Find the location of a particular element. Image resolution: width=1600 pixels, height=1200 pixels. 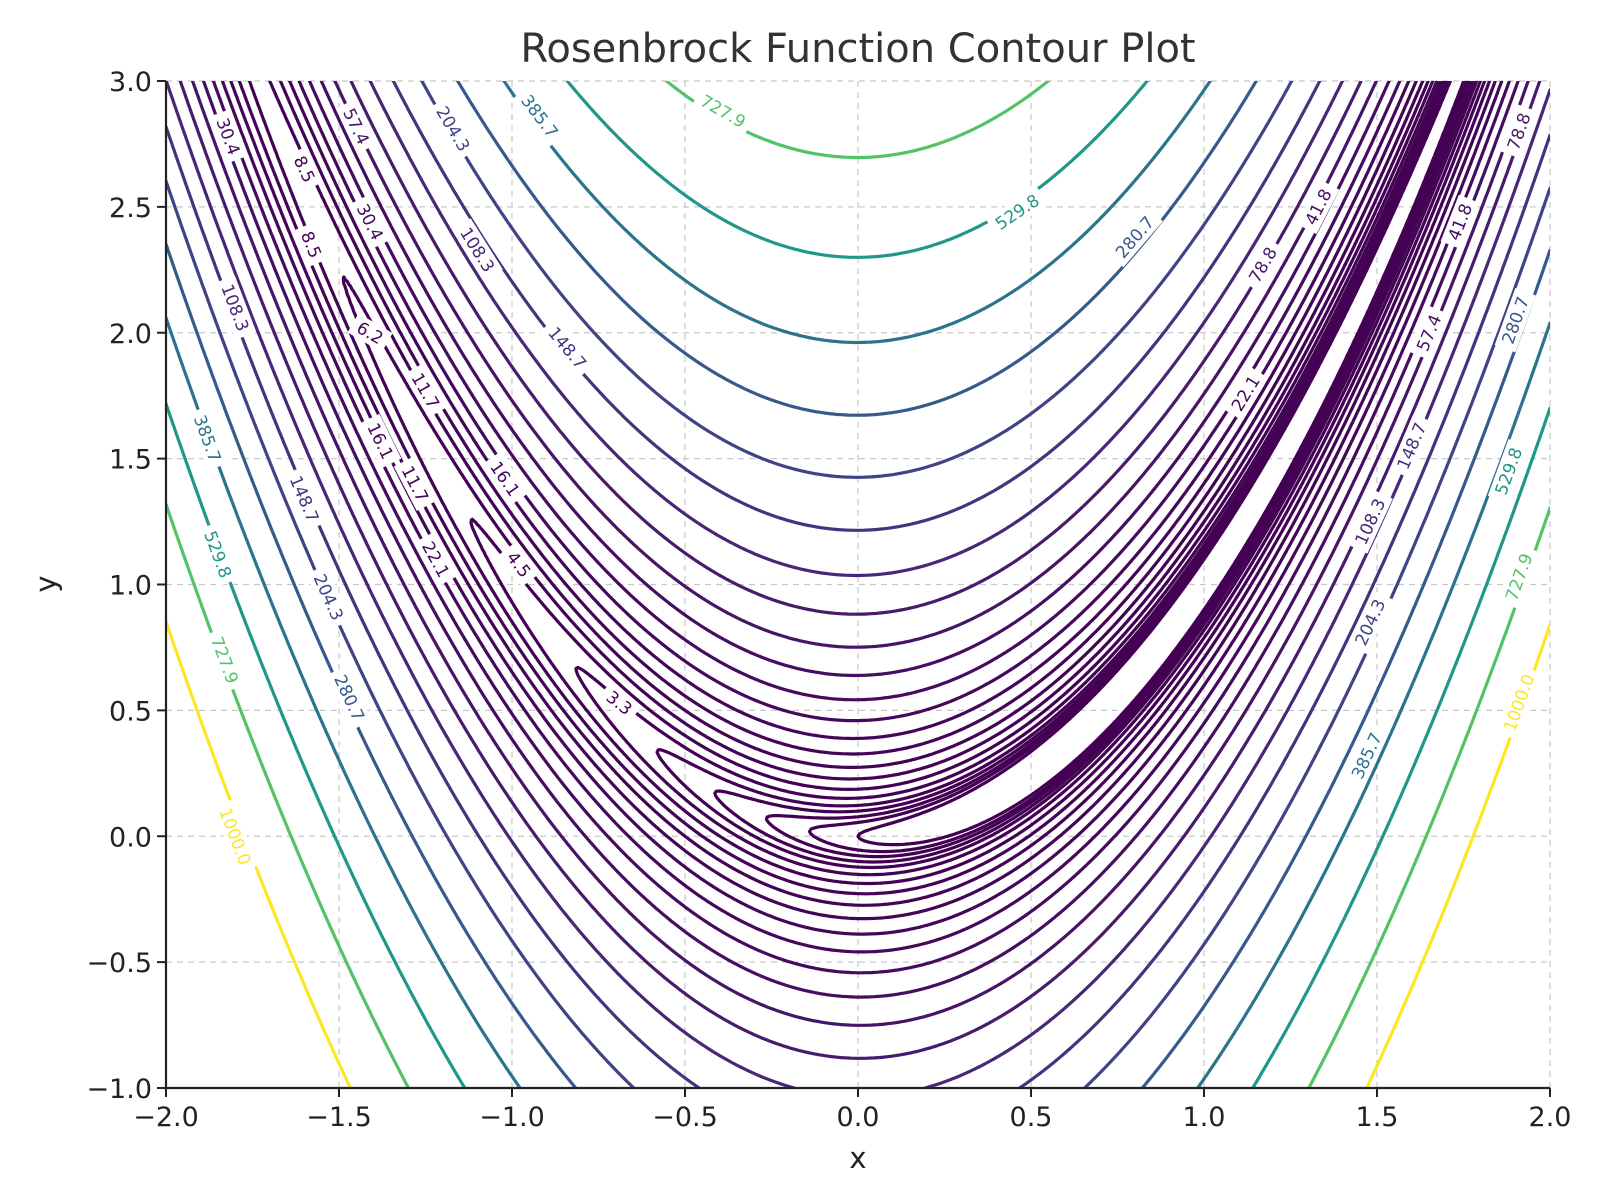

contour-label-text: 529.8 is located at coordinates (1018, 213).